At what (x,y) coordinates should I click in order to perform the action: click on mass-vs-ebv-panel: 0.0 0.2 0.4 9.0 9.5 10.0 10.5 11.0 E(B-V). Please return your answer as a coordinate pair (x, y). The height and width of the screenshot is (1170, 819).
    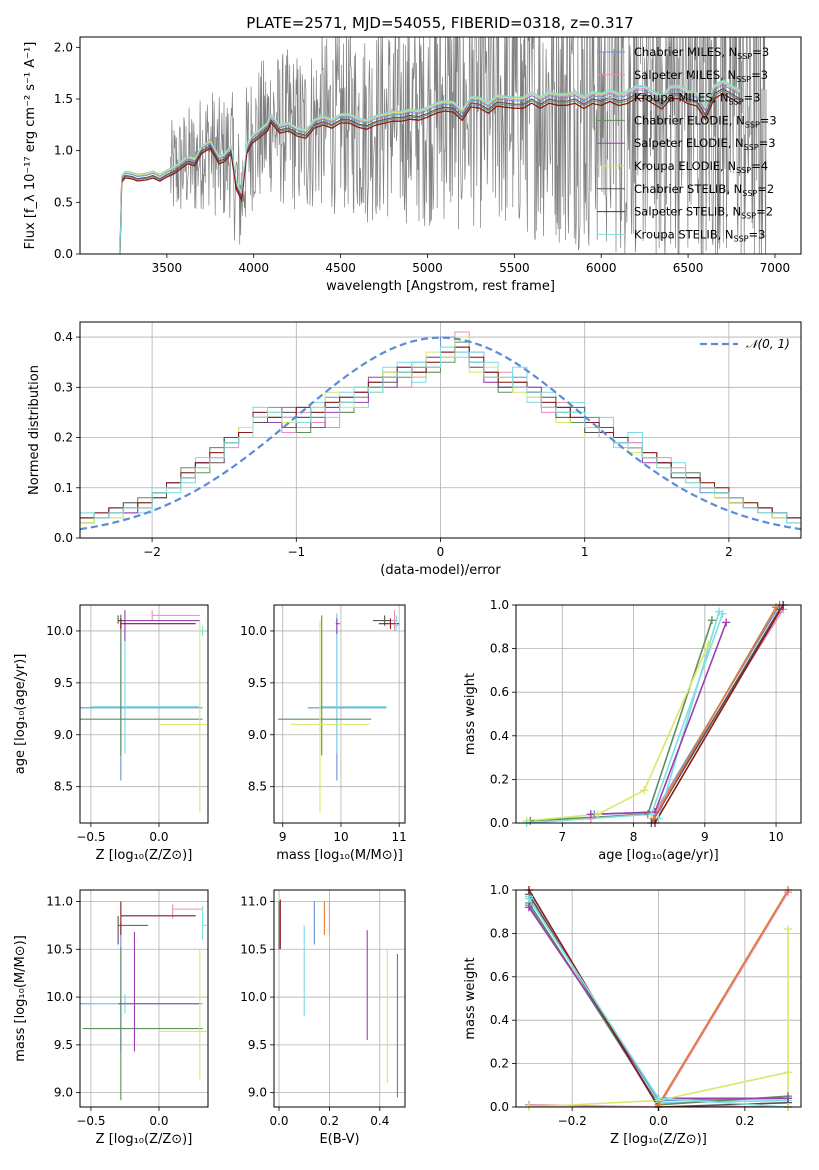
    Looking at the image, I should click on (323, 1018).